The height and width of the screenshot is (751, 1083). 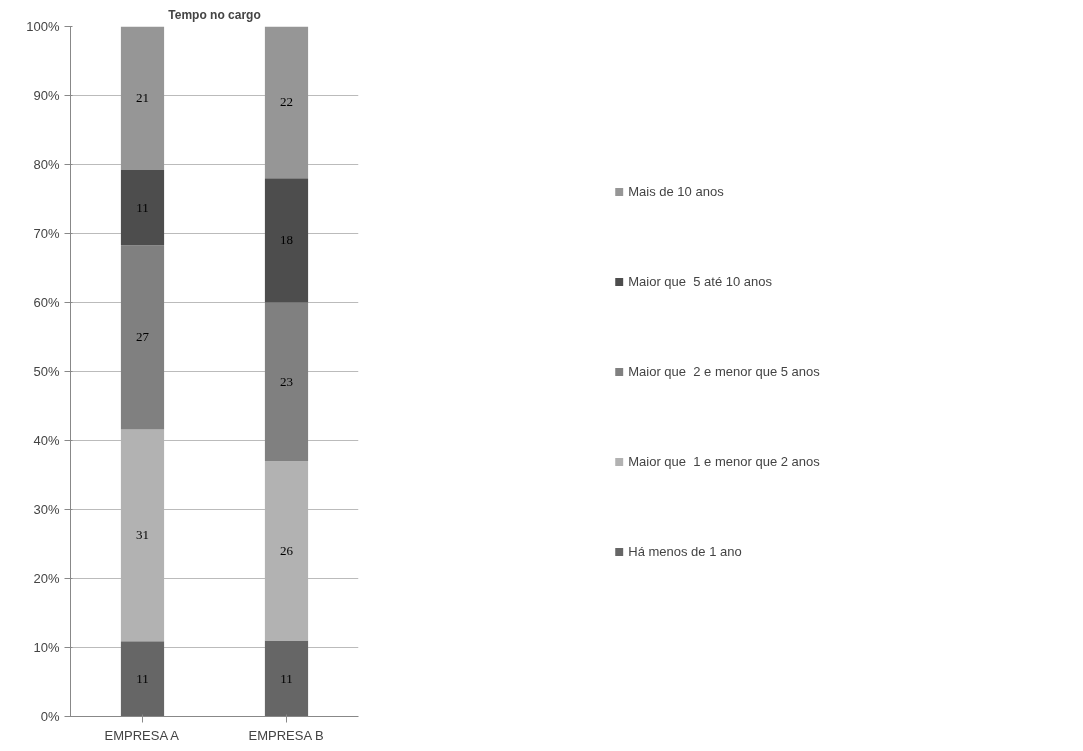 I want to click on y-tick-label: 100%, so click(x=43, y=26).